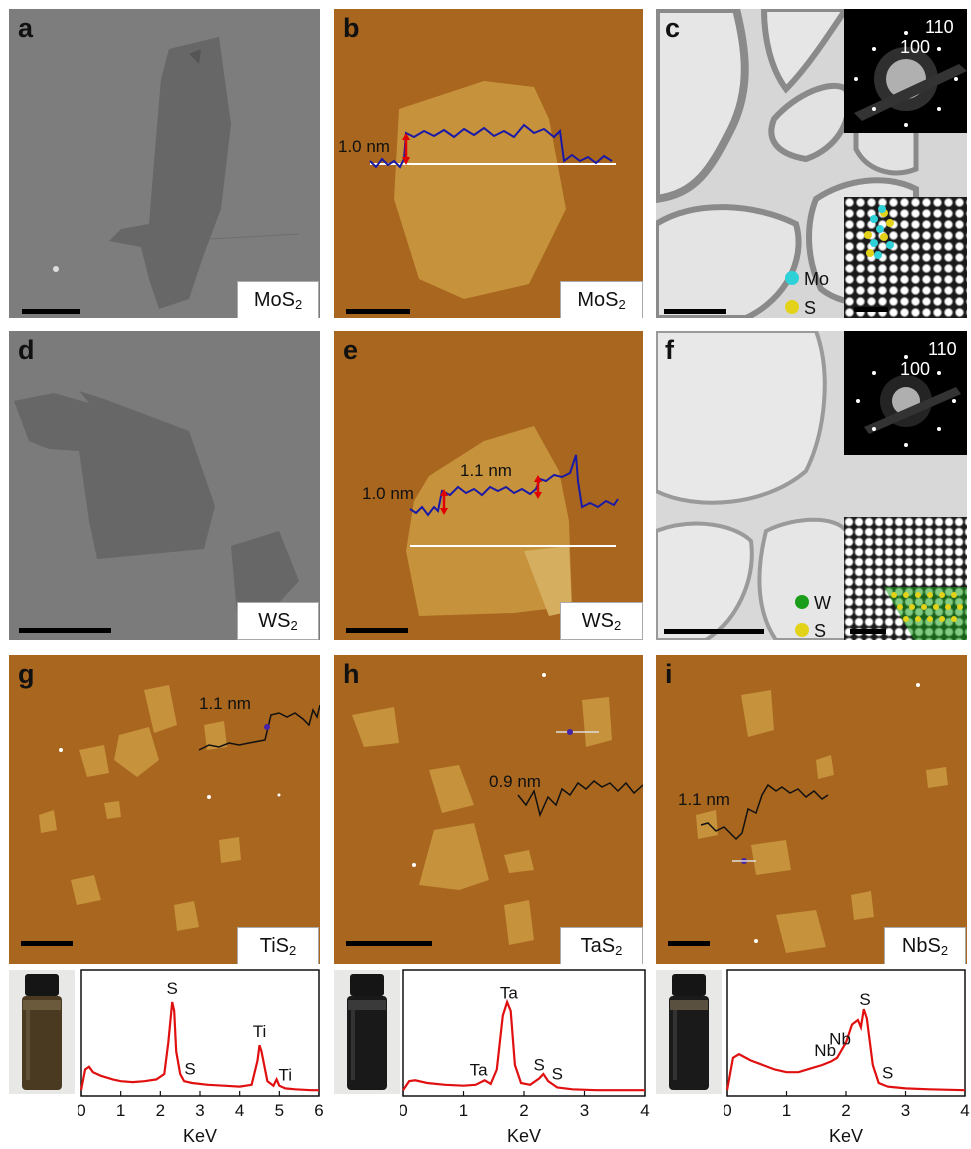 Image resolution: width=971 pixels, height=1149 pixels. What do you see at coordinates (925, 945) in the screenshot?
I see `material-label-i: NbS2` at bounding box center [925, 945].